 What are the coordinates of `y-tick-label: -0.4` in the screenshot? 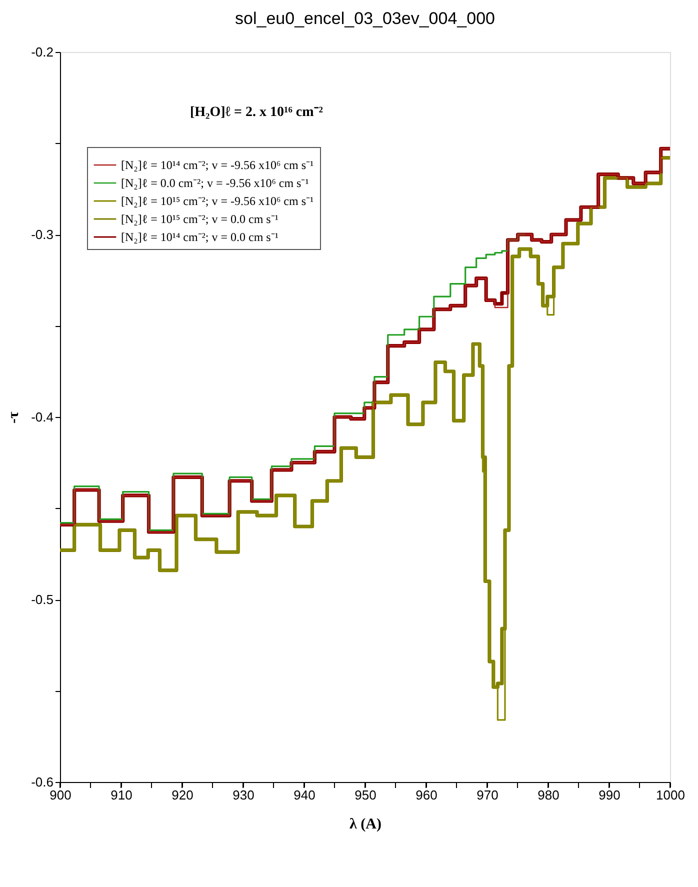 It's located at (42, 417).